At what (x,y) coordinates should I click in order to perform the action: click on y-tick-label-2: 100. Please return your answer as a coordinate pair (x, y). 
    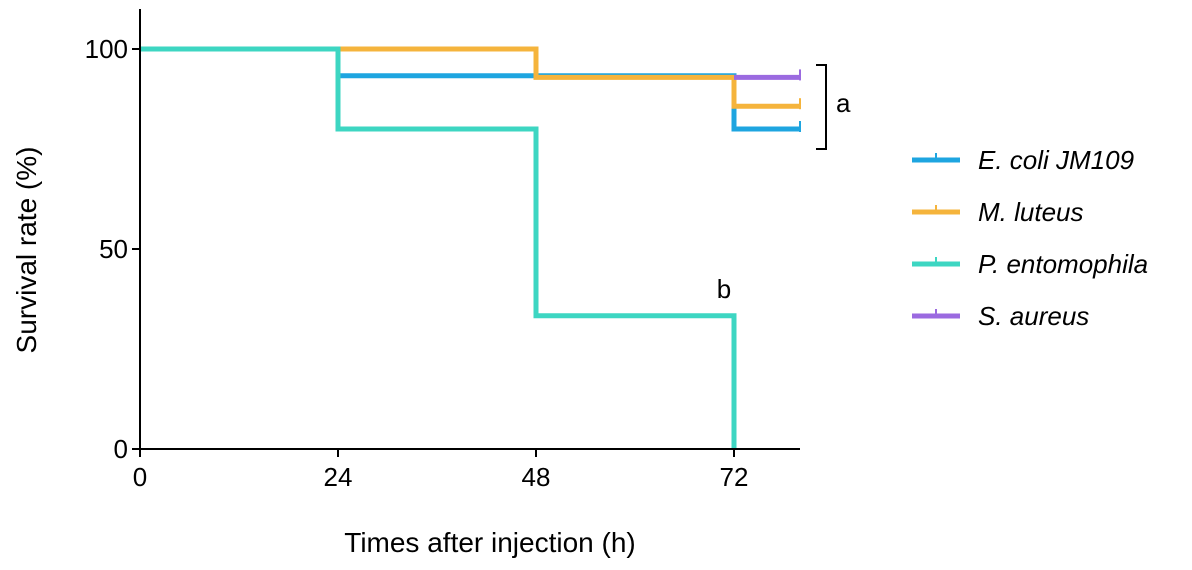
    Looking at the image, I should click on (106, 49).